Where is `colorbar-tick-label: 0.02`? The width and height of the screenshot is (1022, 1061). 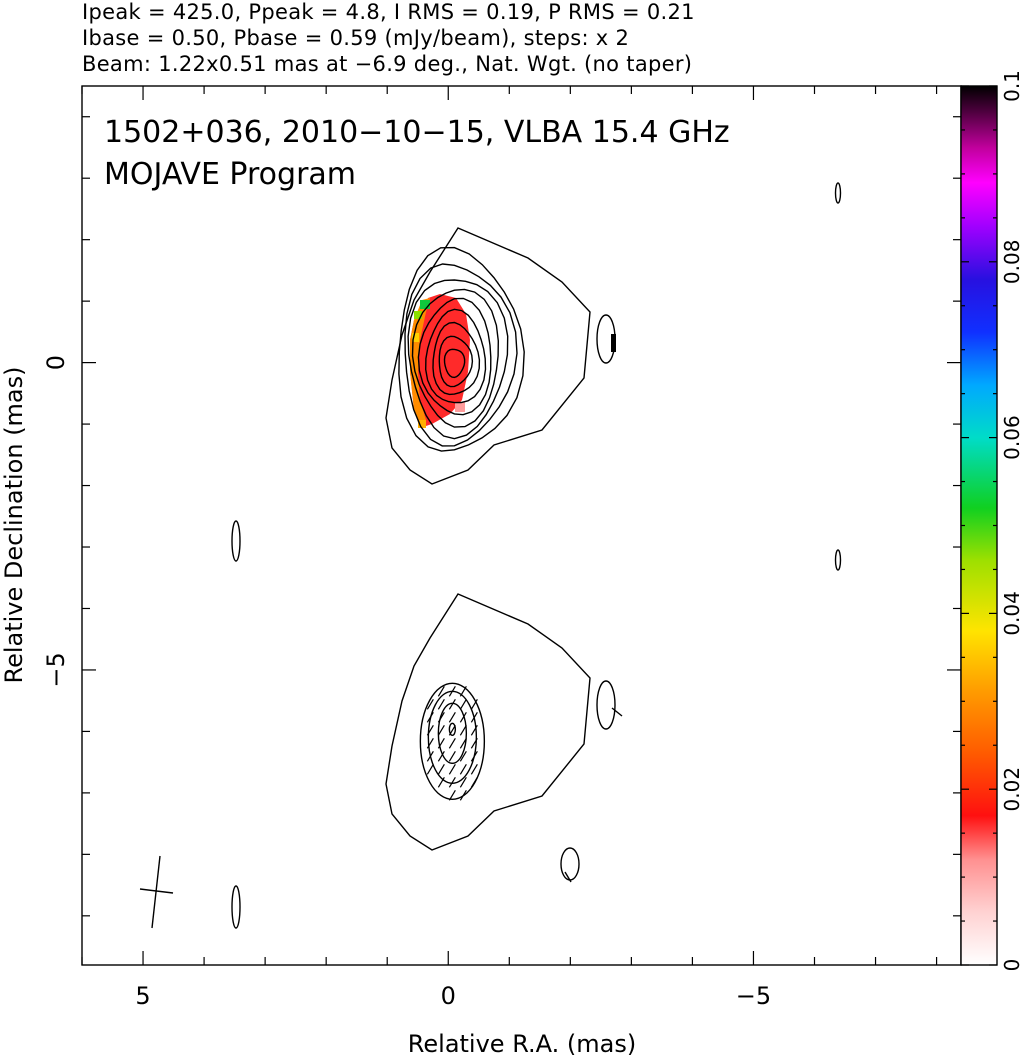 colorbar-tick-label: 0.02 is located at coordinates (1011, 789).